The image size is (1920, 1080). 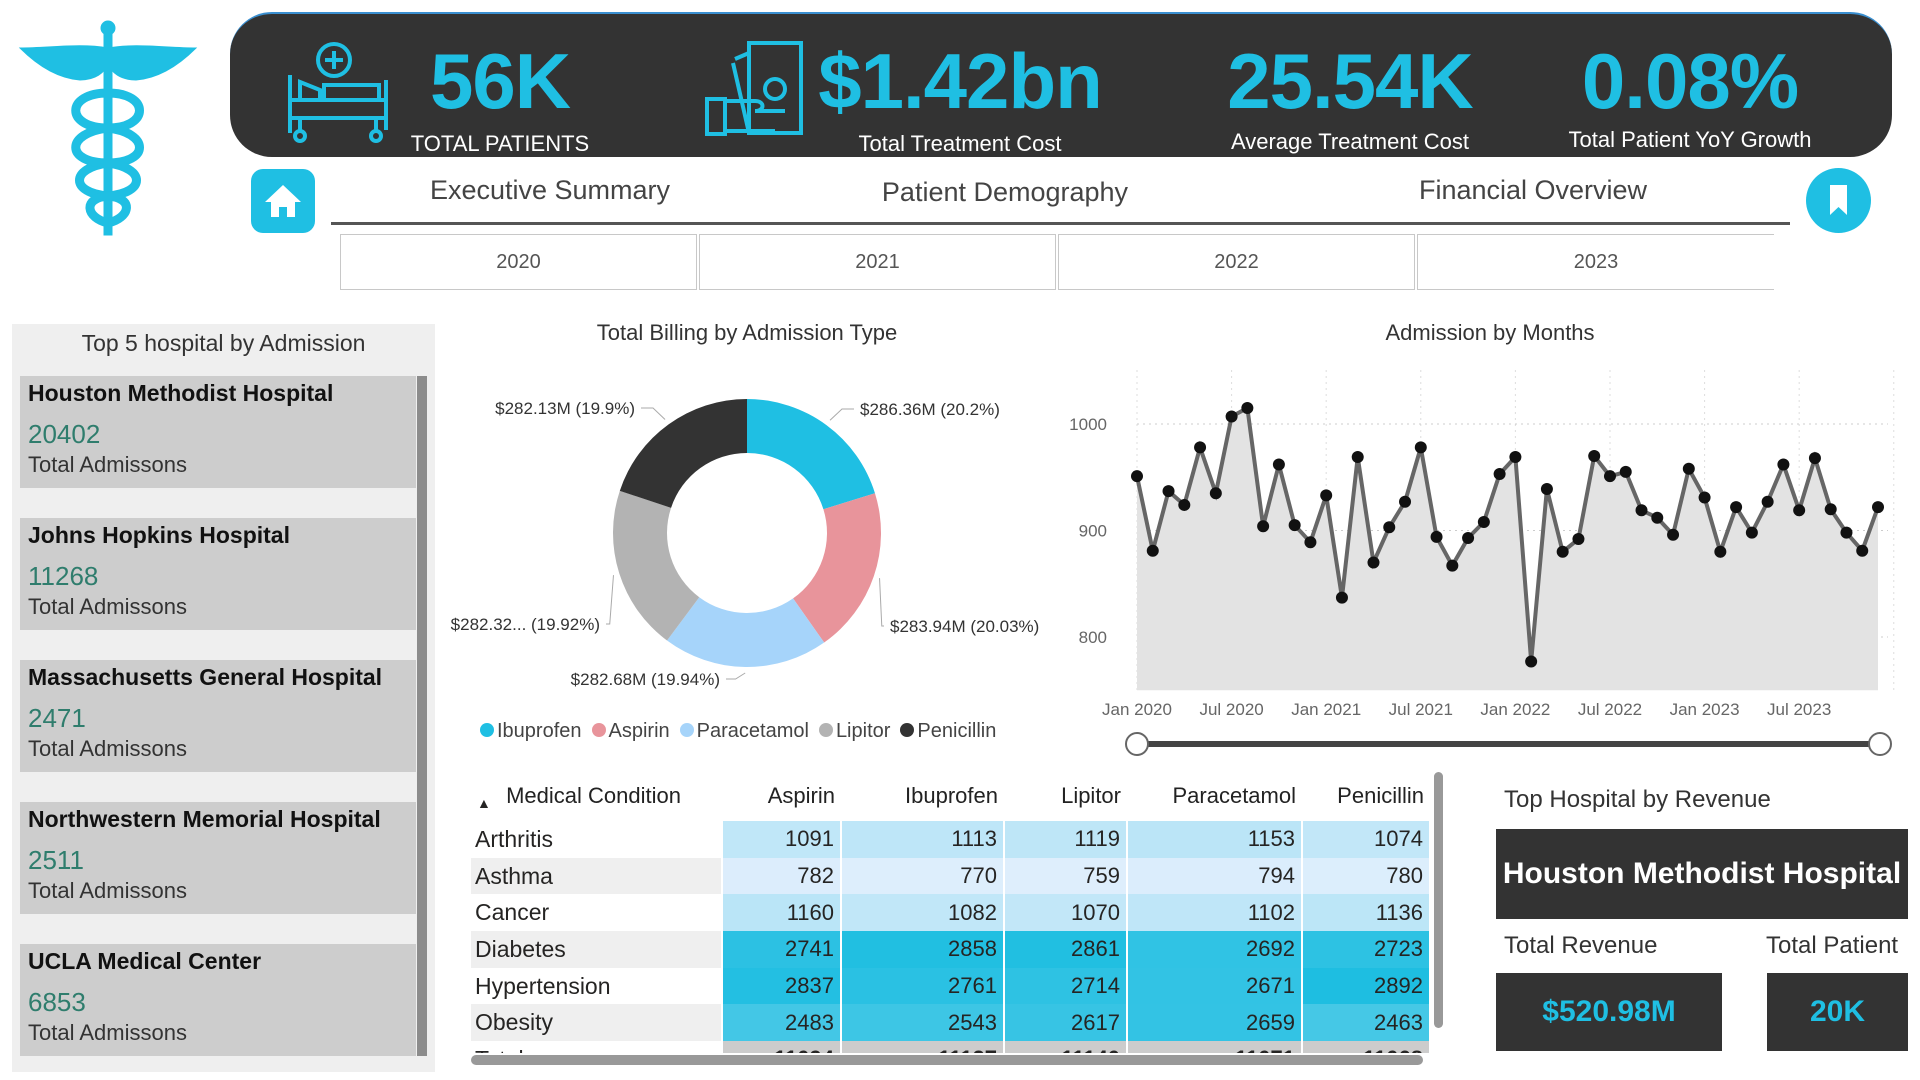 I want to click on tab-financial-overview: Financial Overview, so click(x=1533, y=190).